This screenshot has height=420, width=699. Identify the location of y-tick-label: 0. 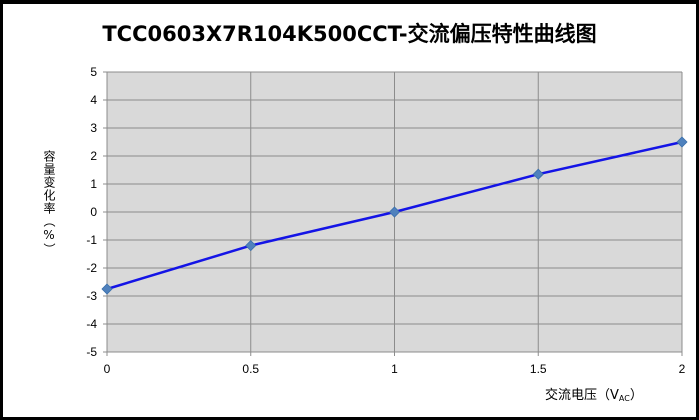
(93, 212).